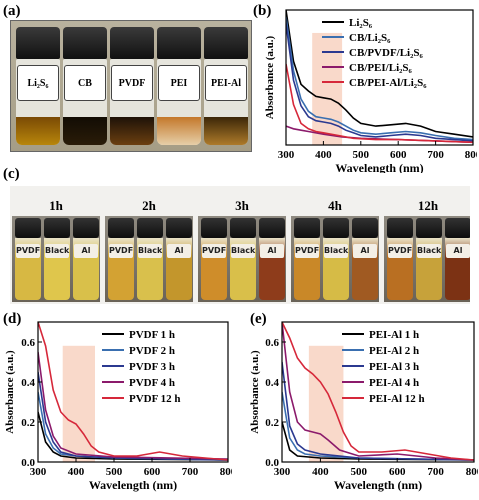  Describe the element at coordinates (155, 399) in the screenshot. I see `legend-entry: PVDF 12 h` at that location.